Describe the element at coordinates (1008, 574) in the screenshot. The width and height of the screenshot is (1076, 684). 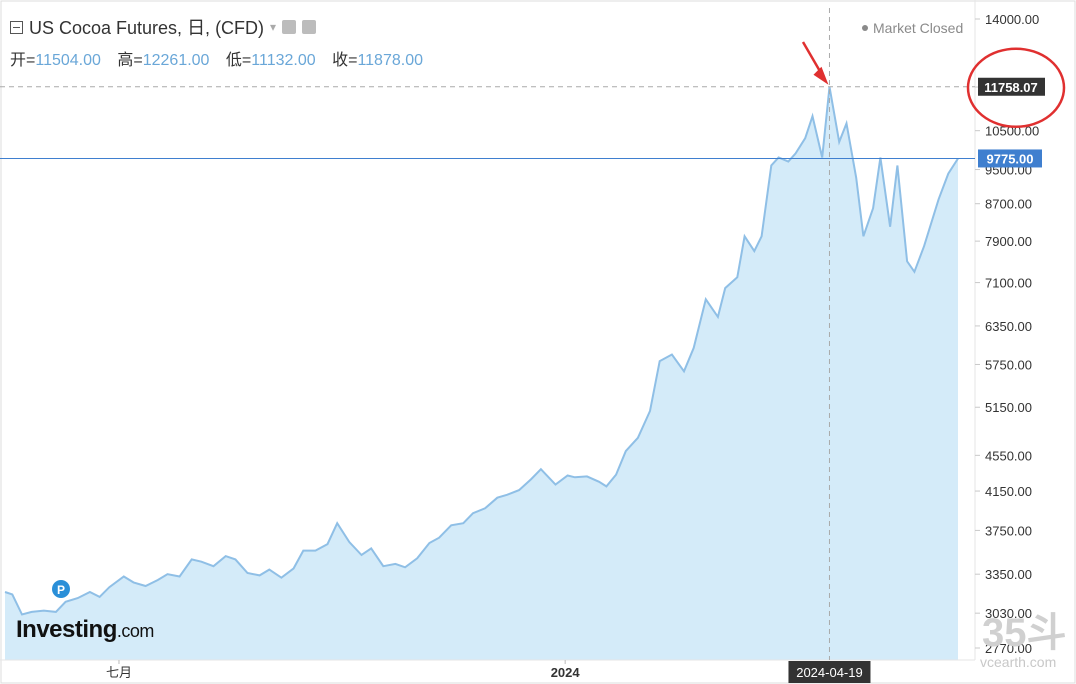
I see `y-tick-label: 3350.00` at that location.